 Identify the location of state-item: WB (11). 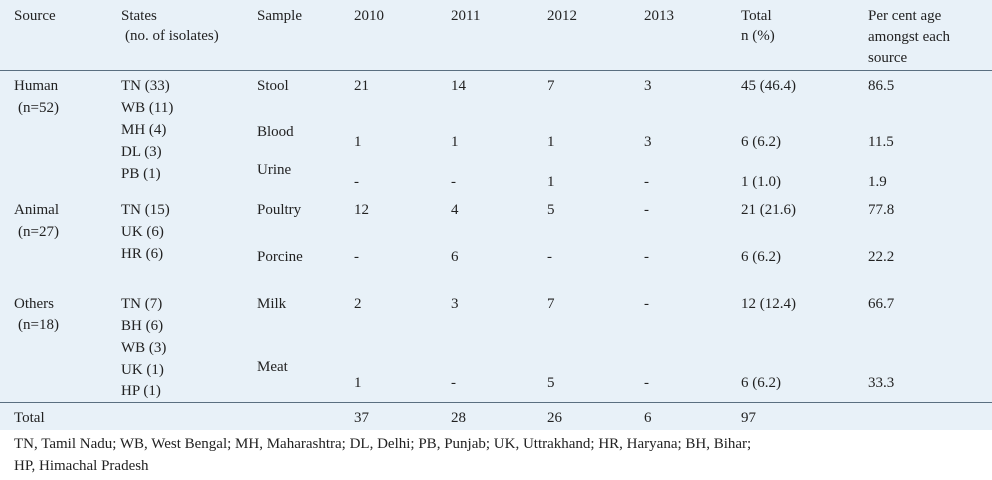
(147, 108).